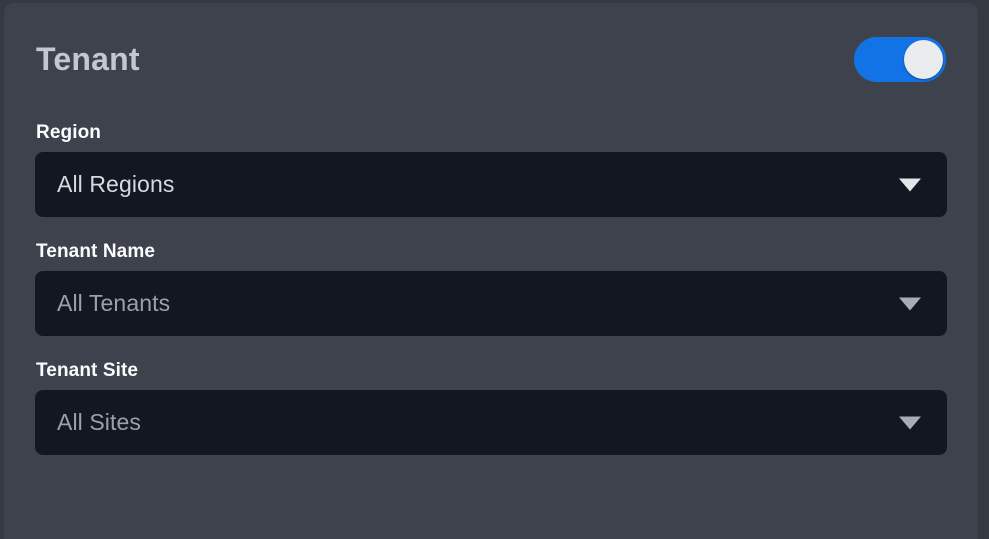  What do you see at coordinates (88, 59) in the screenshot?
I see `page-title: Tenant` at bounding box center [88, 59].